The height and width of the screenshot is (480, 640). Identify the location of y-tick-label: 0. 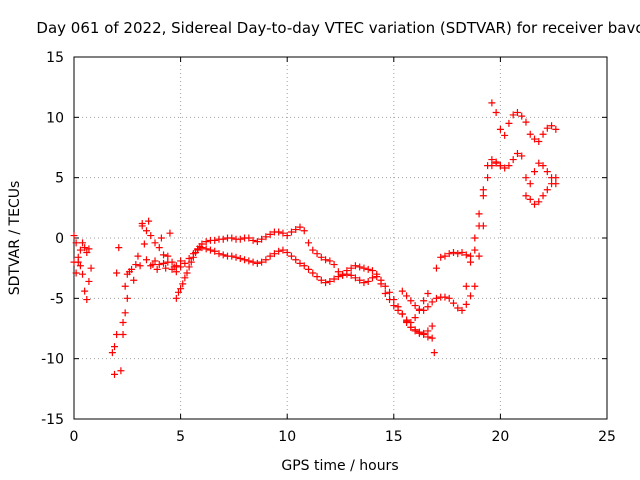
(59, 239).